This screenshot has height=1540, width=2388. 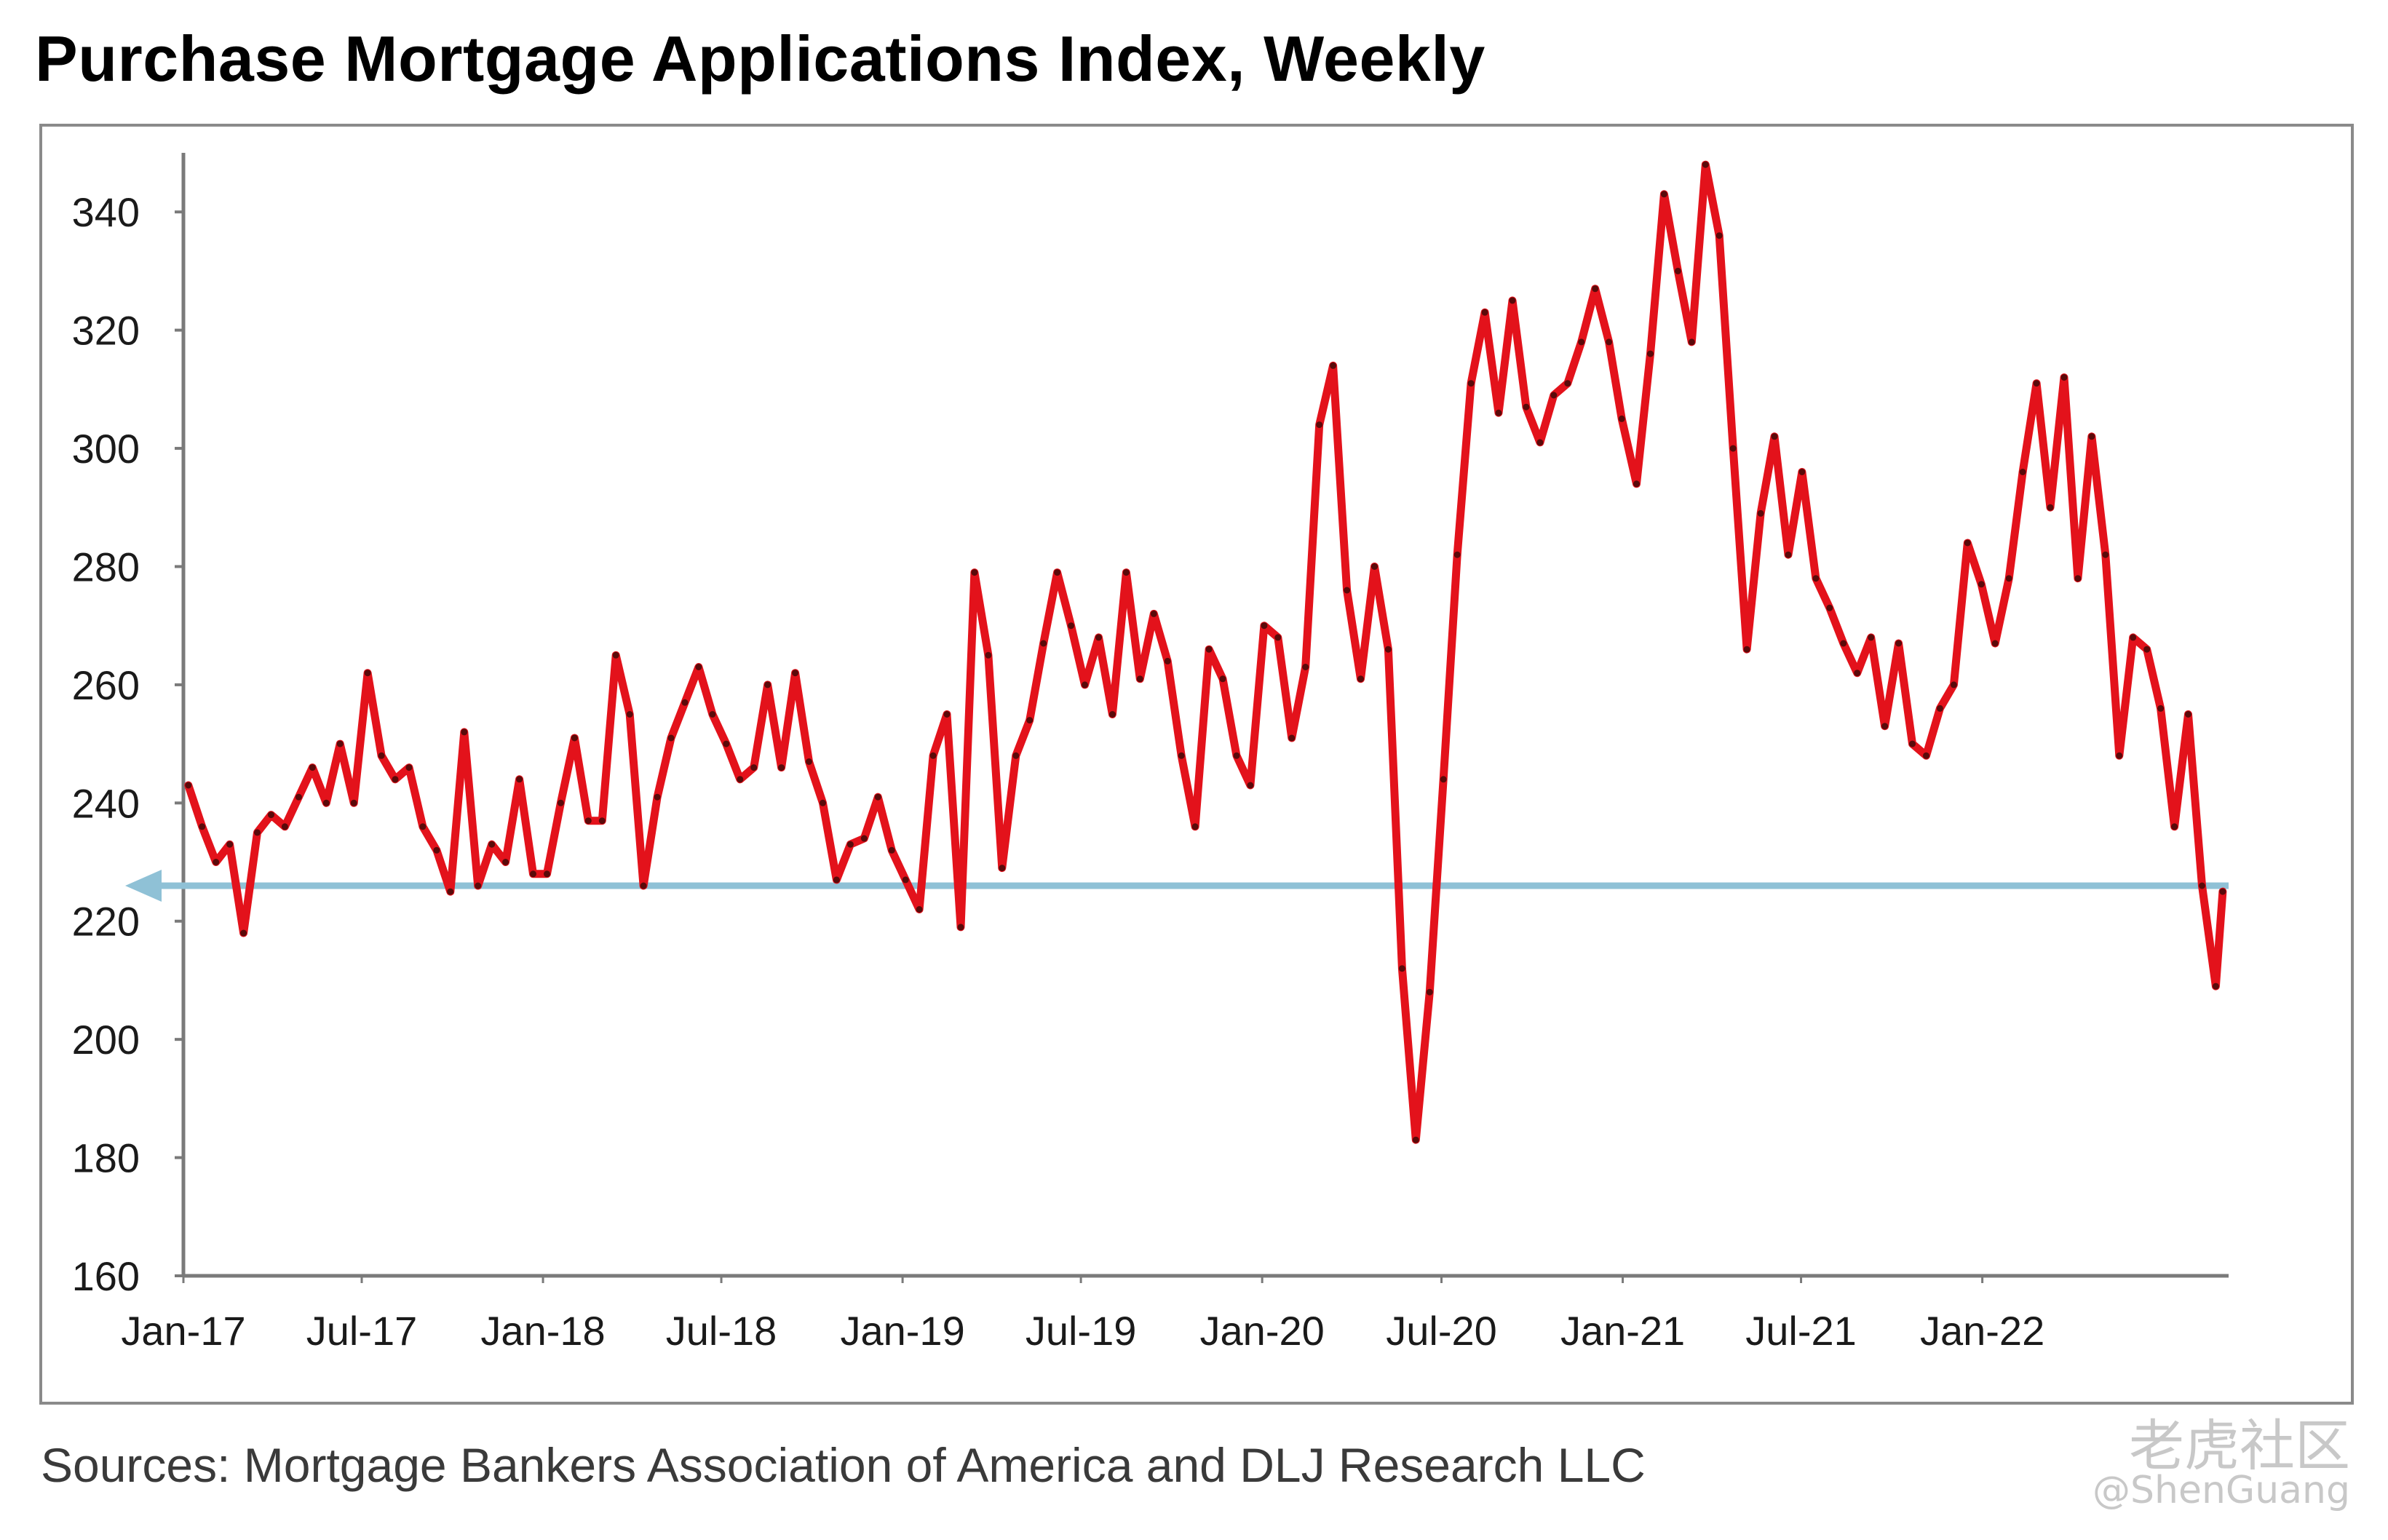 What do you see at coordinates (1262, 1331) in the screenshot?
I see `x-tick-label: Jan-20` at bounding box center [1262, 1331].